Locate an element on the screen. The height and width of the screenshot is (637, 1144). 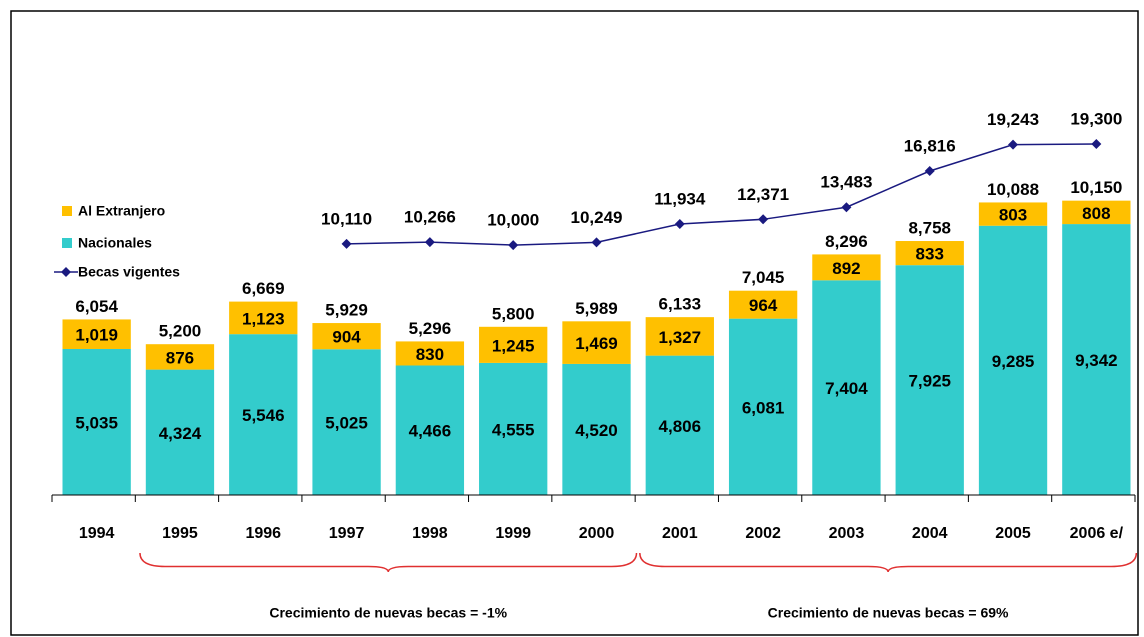
line-label: 12,371 is located at coordinates (763, 194).